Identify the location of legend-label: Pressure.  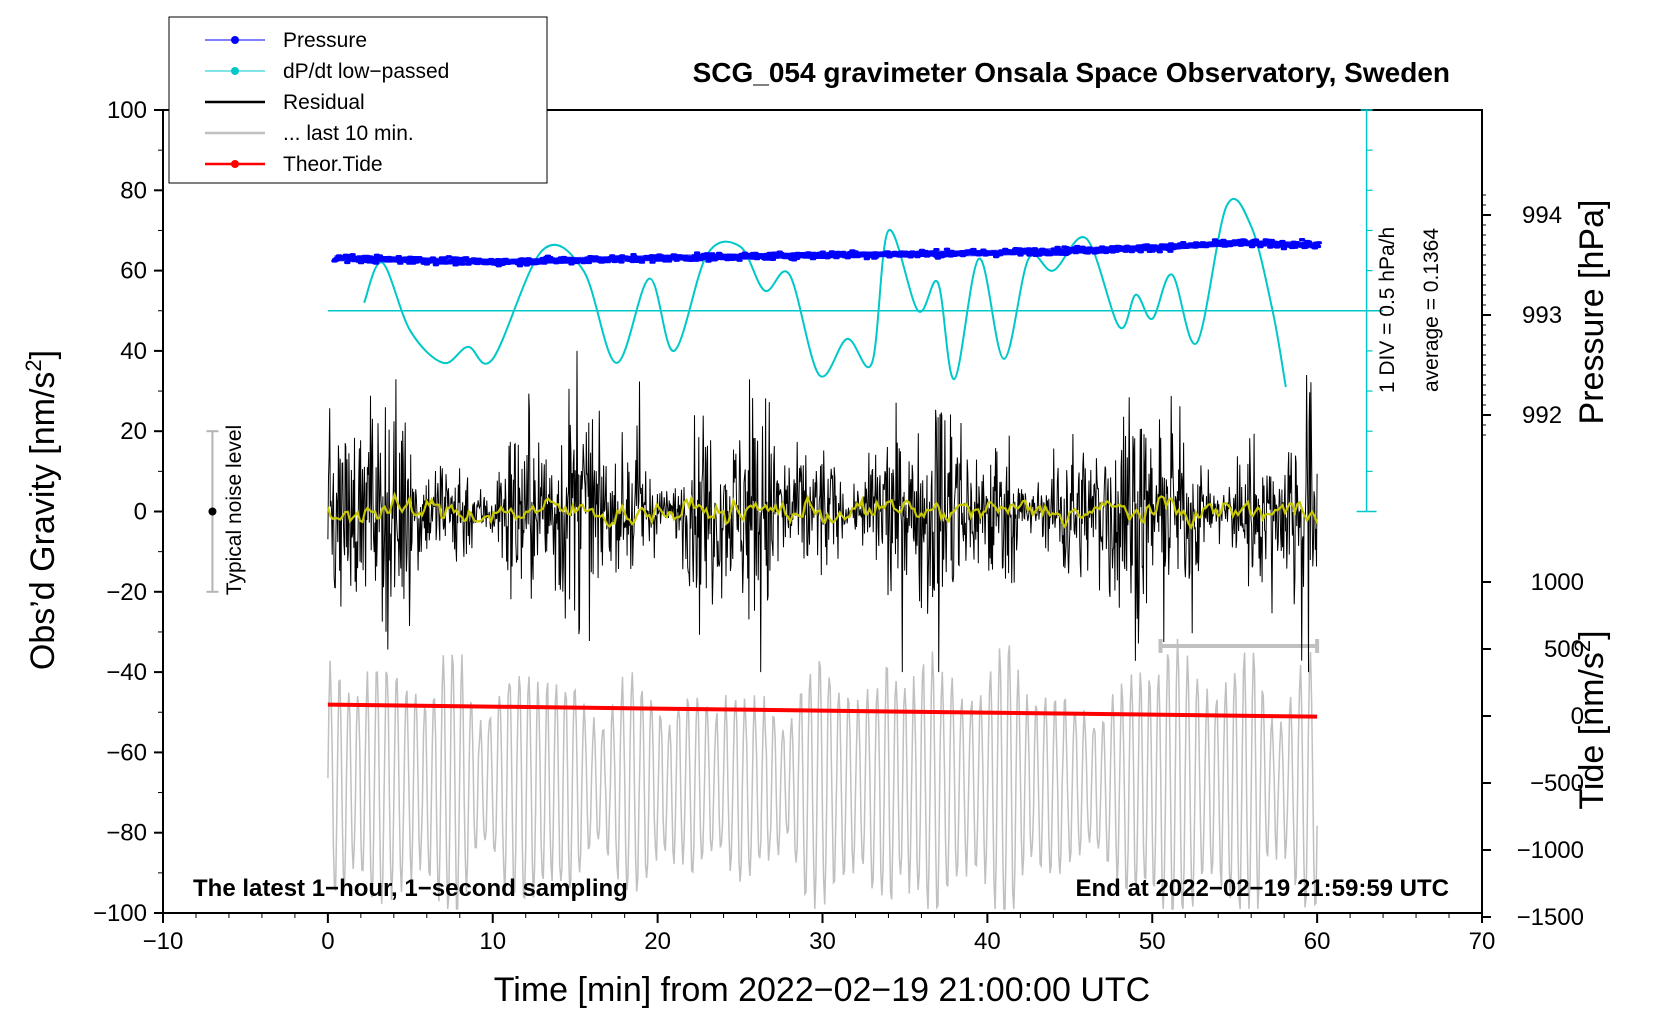
(325, 40).